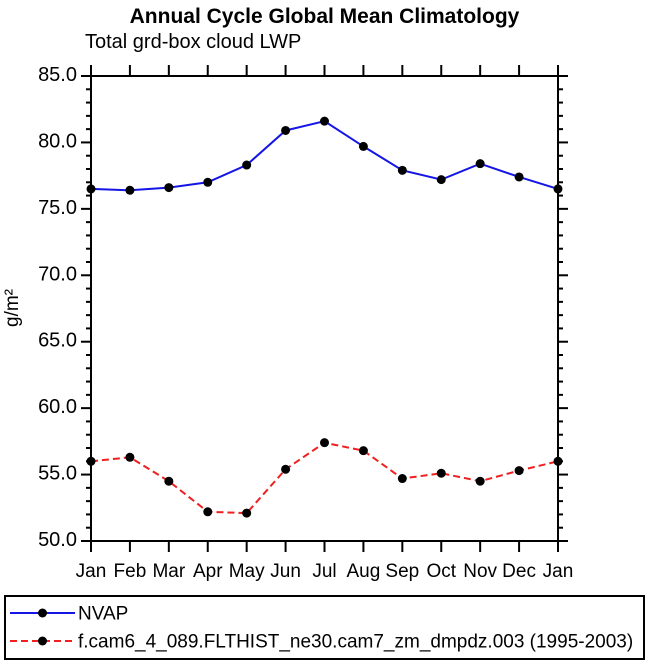  What do you see at coordinates (57, 474) in the screenshot?
I see `y-axis-tick-label: 55.0` at bounding box center [57, 474].